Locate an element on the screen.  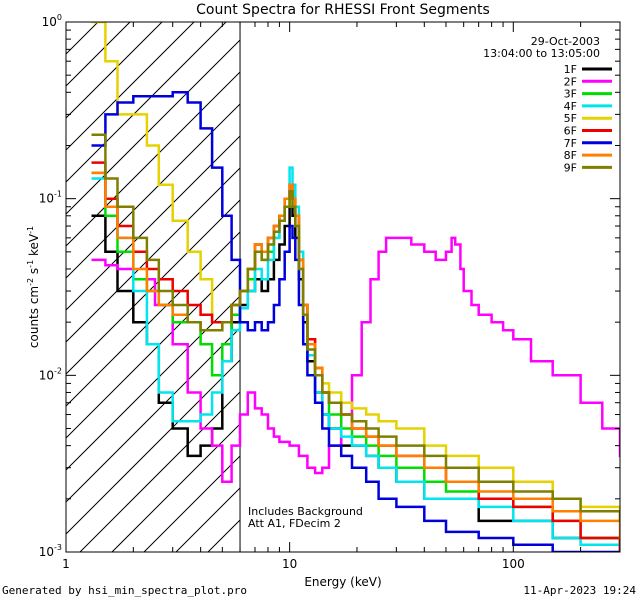
legend-label: 1F is located at coordinates (570, 69).